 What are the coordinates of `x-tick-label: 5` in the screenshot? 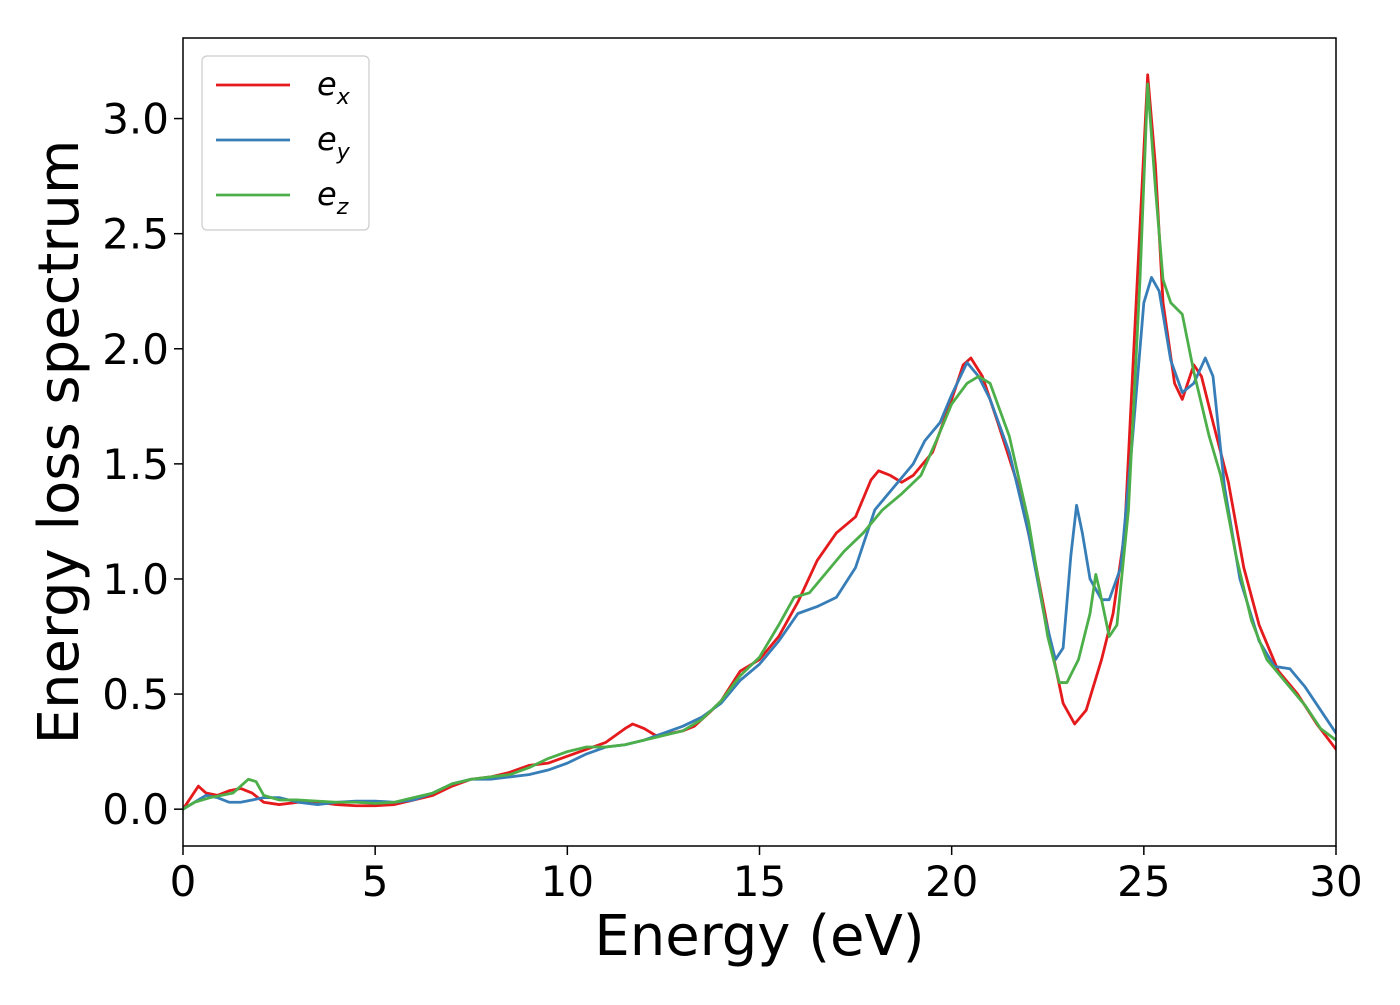 It's located at (375, 881).